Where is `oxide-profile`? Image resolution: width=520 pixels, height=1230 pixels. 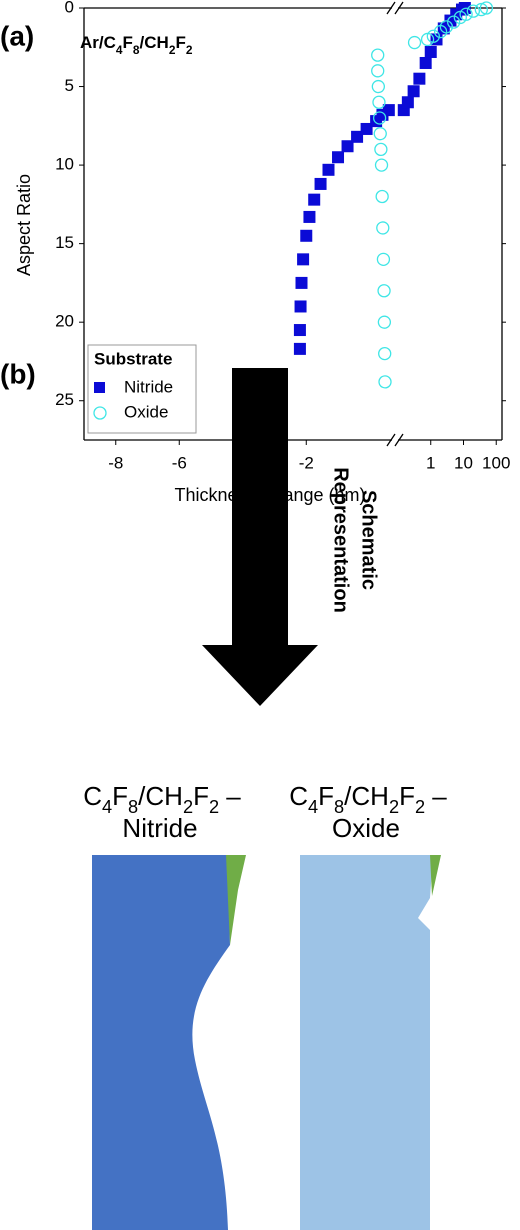
oxide-profile is located at coordinates (366, 1042).